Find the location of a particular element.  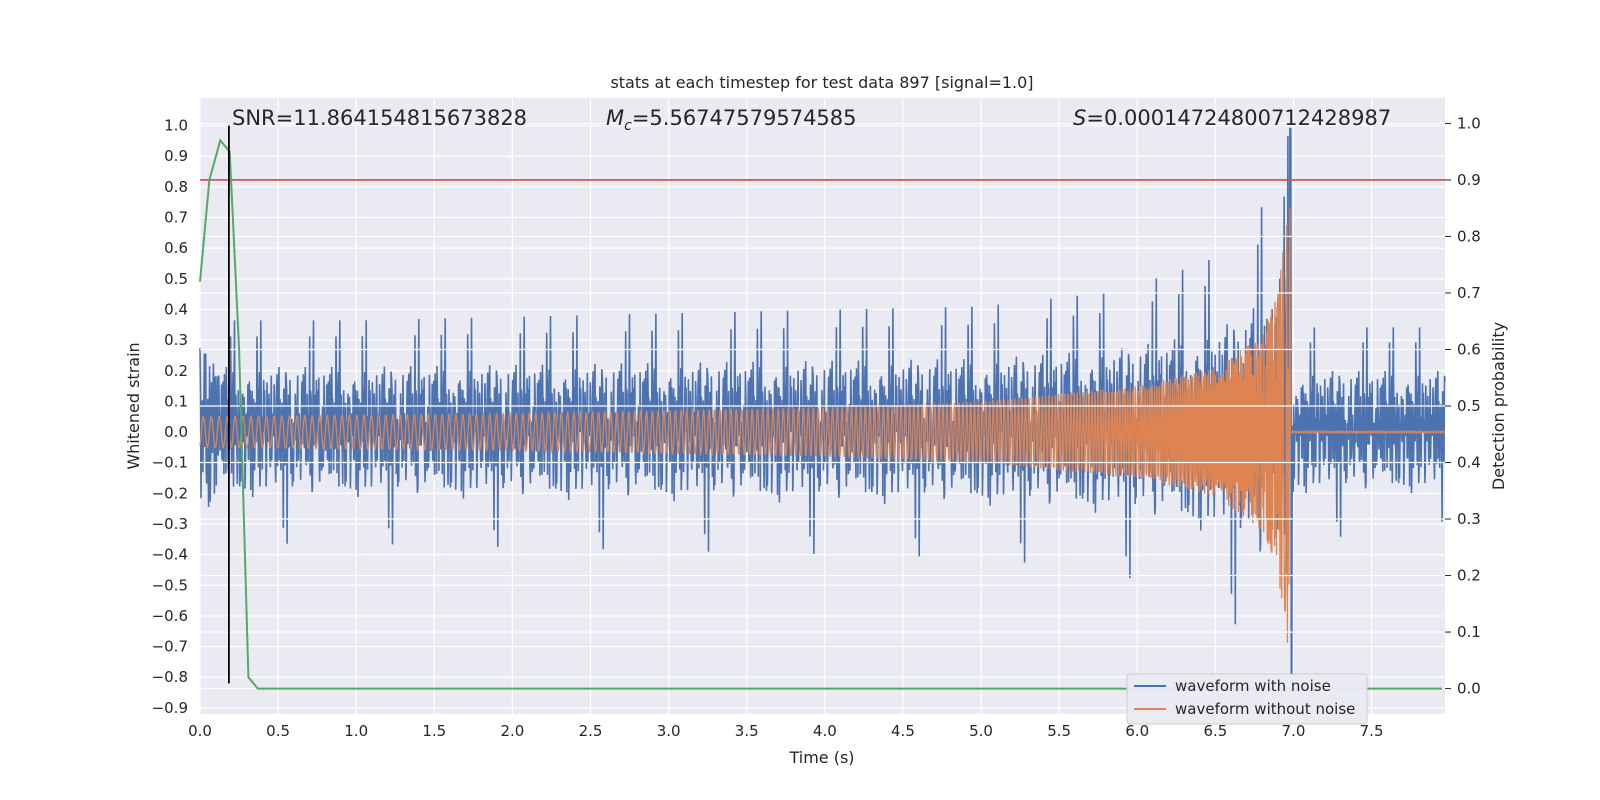

snr-annotation: SNR=11.864154815673828 is located at coordinates (379, 118).